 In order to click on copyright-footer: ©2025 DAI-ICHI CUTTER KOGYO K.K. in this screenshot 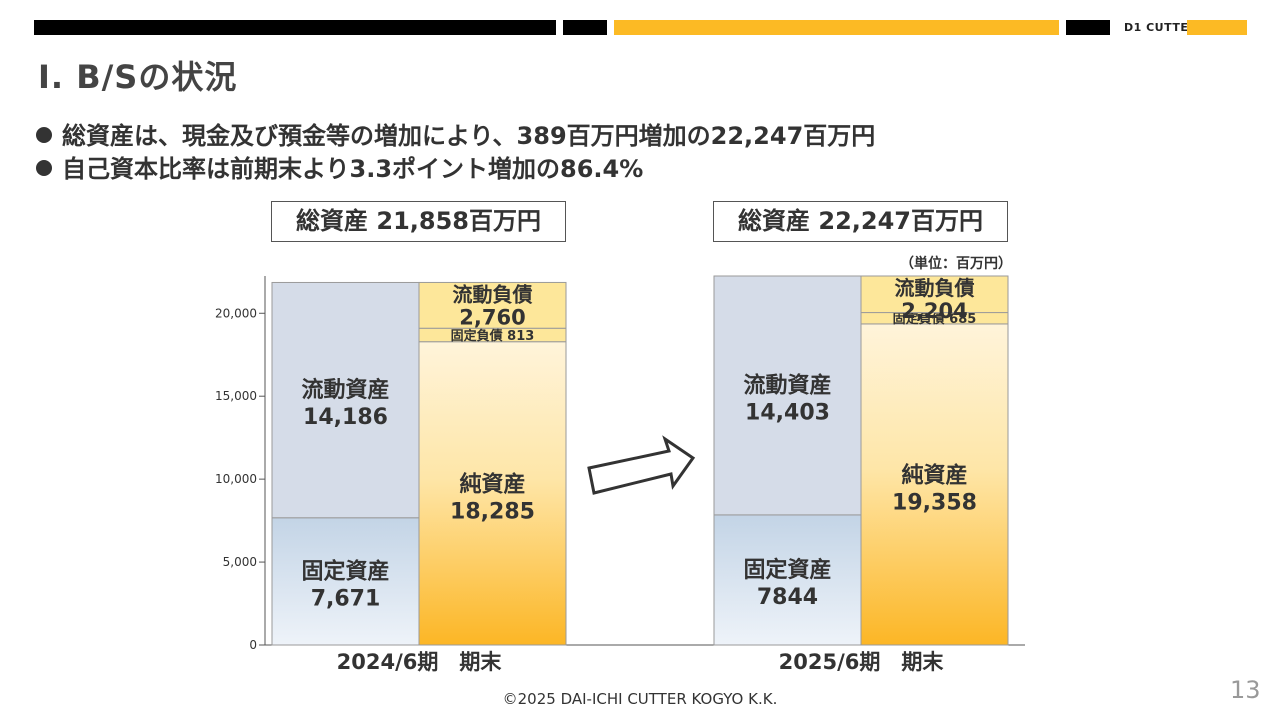, I will do `click(640, 699)`.